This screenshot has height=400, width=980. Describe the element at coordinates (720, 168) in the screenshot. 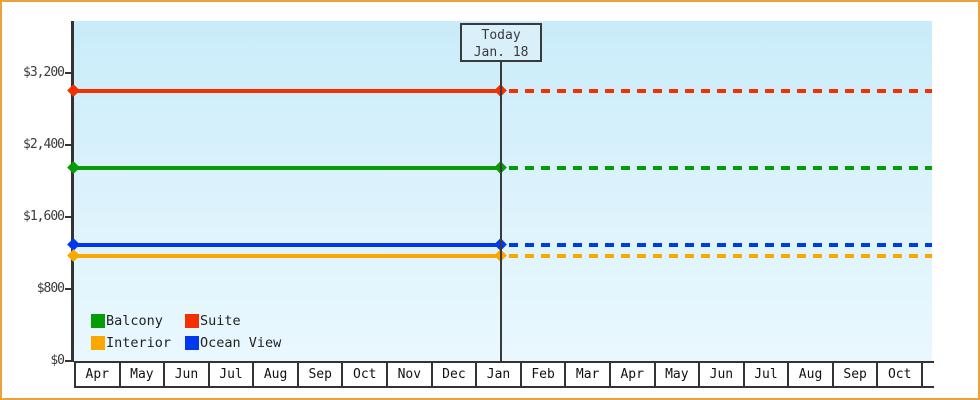

I see `series-forecast-balcony` at that location.